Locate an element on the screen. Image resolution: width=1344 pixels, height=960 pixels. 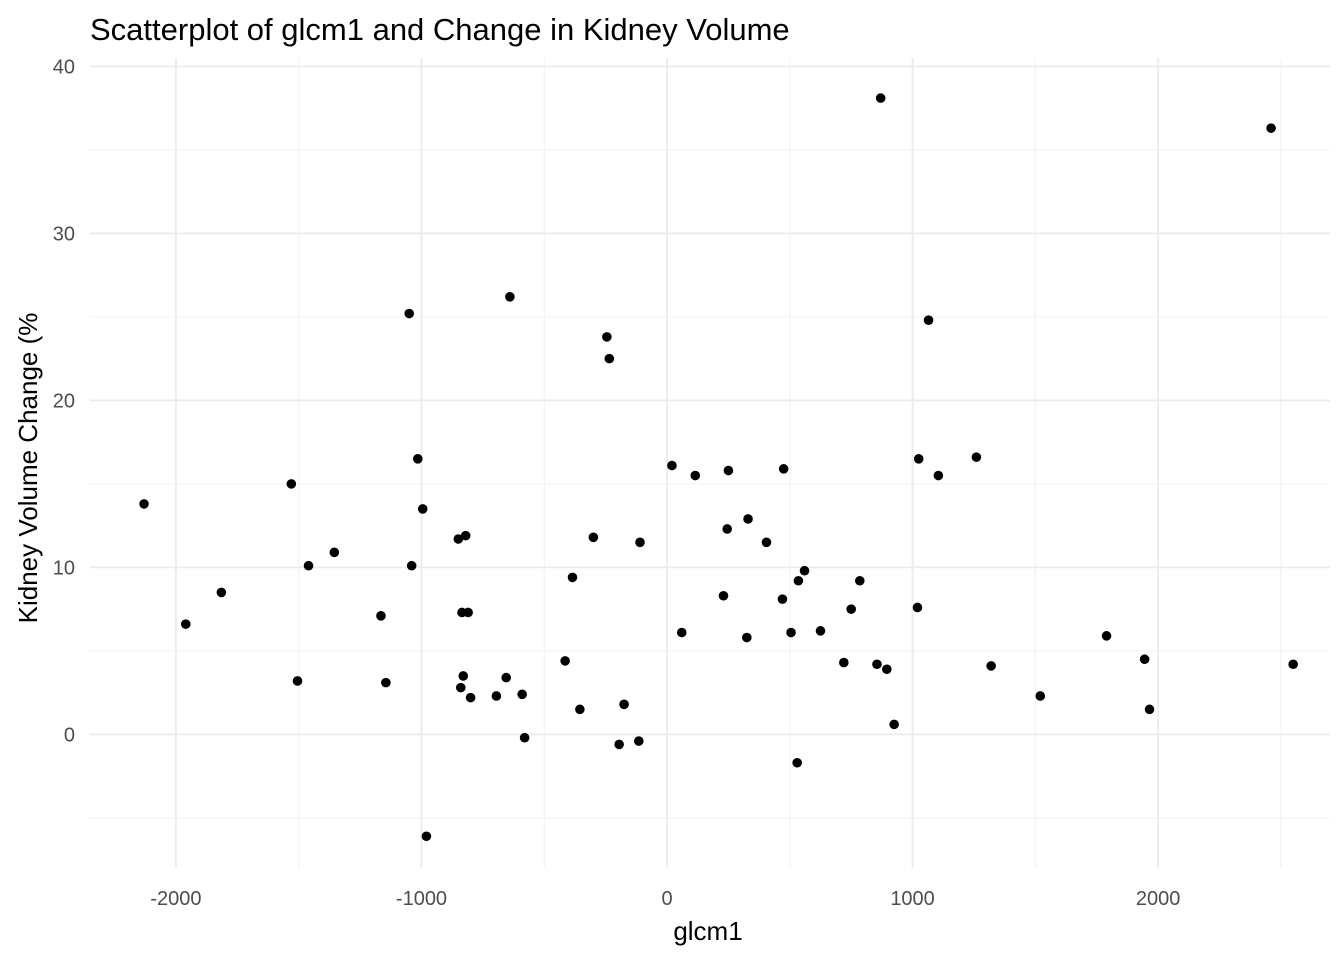
x-tick-label: 2000 is located at coordinates (1158, 899).